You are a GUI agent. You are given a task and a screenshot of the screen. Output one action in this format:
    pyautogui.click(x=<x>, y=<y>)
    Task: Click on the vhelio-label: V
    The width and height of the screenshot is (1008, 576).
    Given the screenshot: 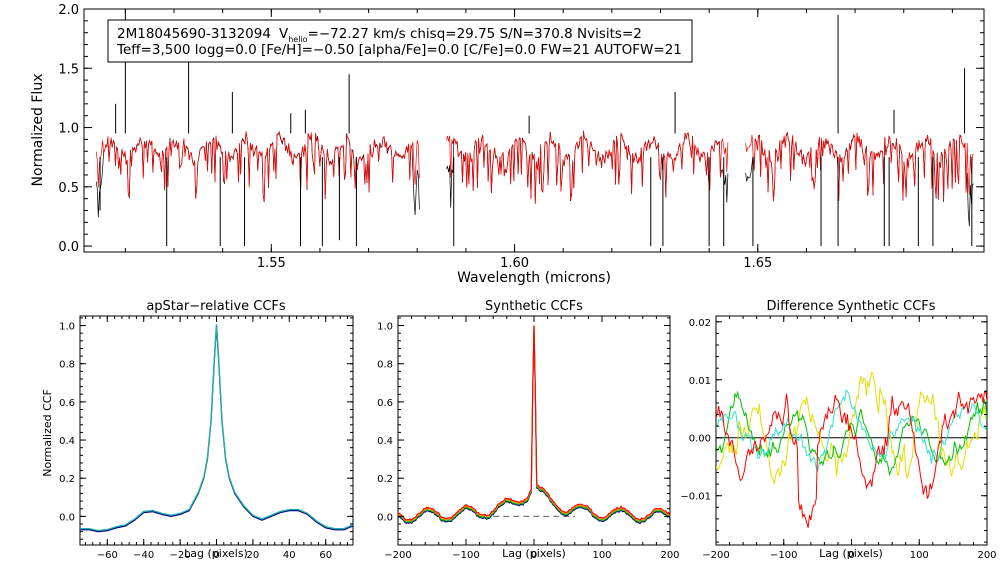 What is the action you would take?
    pyautogui.click(x=284, y=34)
    